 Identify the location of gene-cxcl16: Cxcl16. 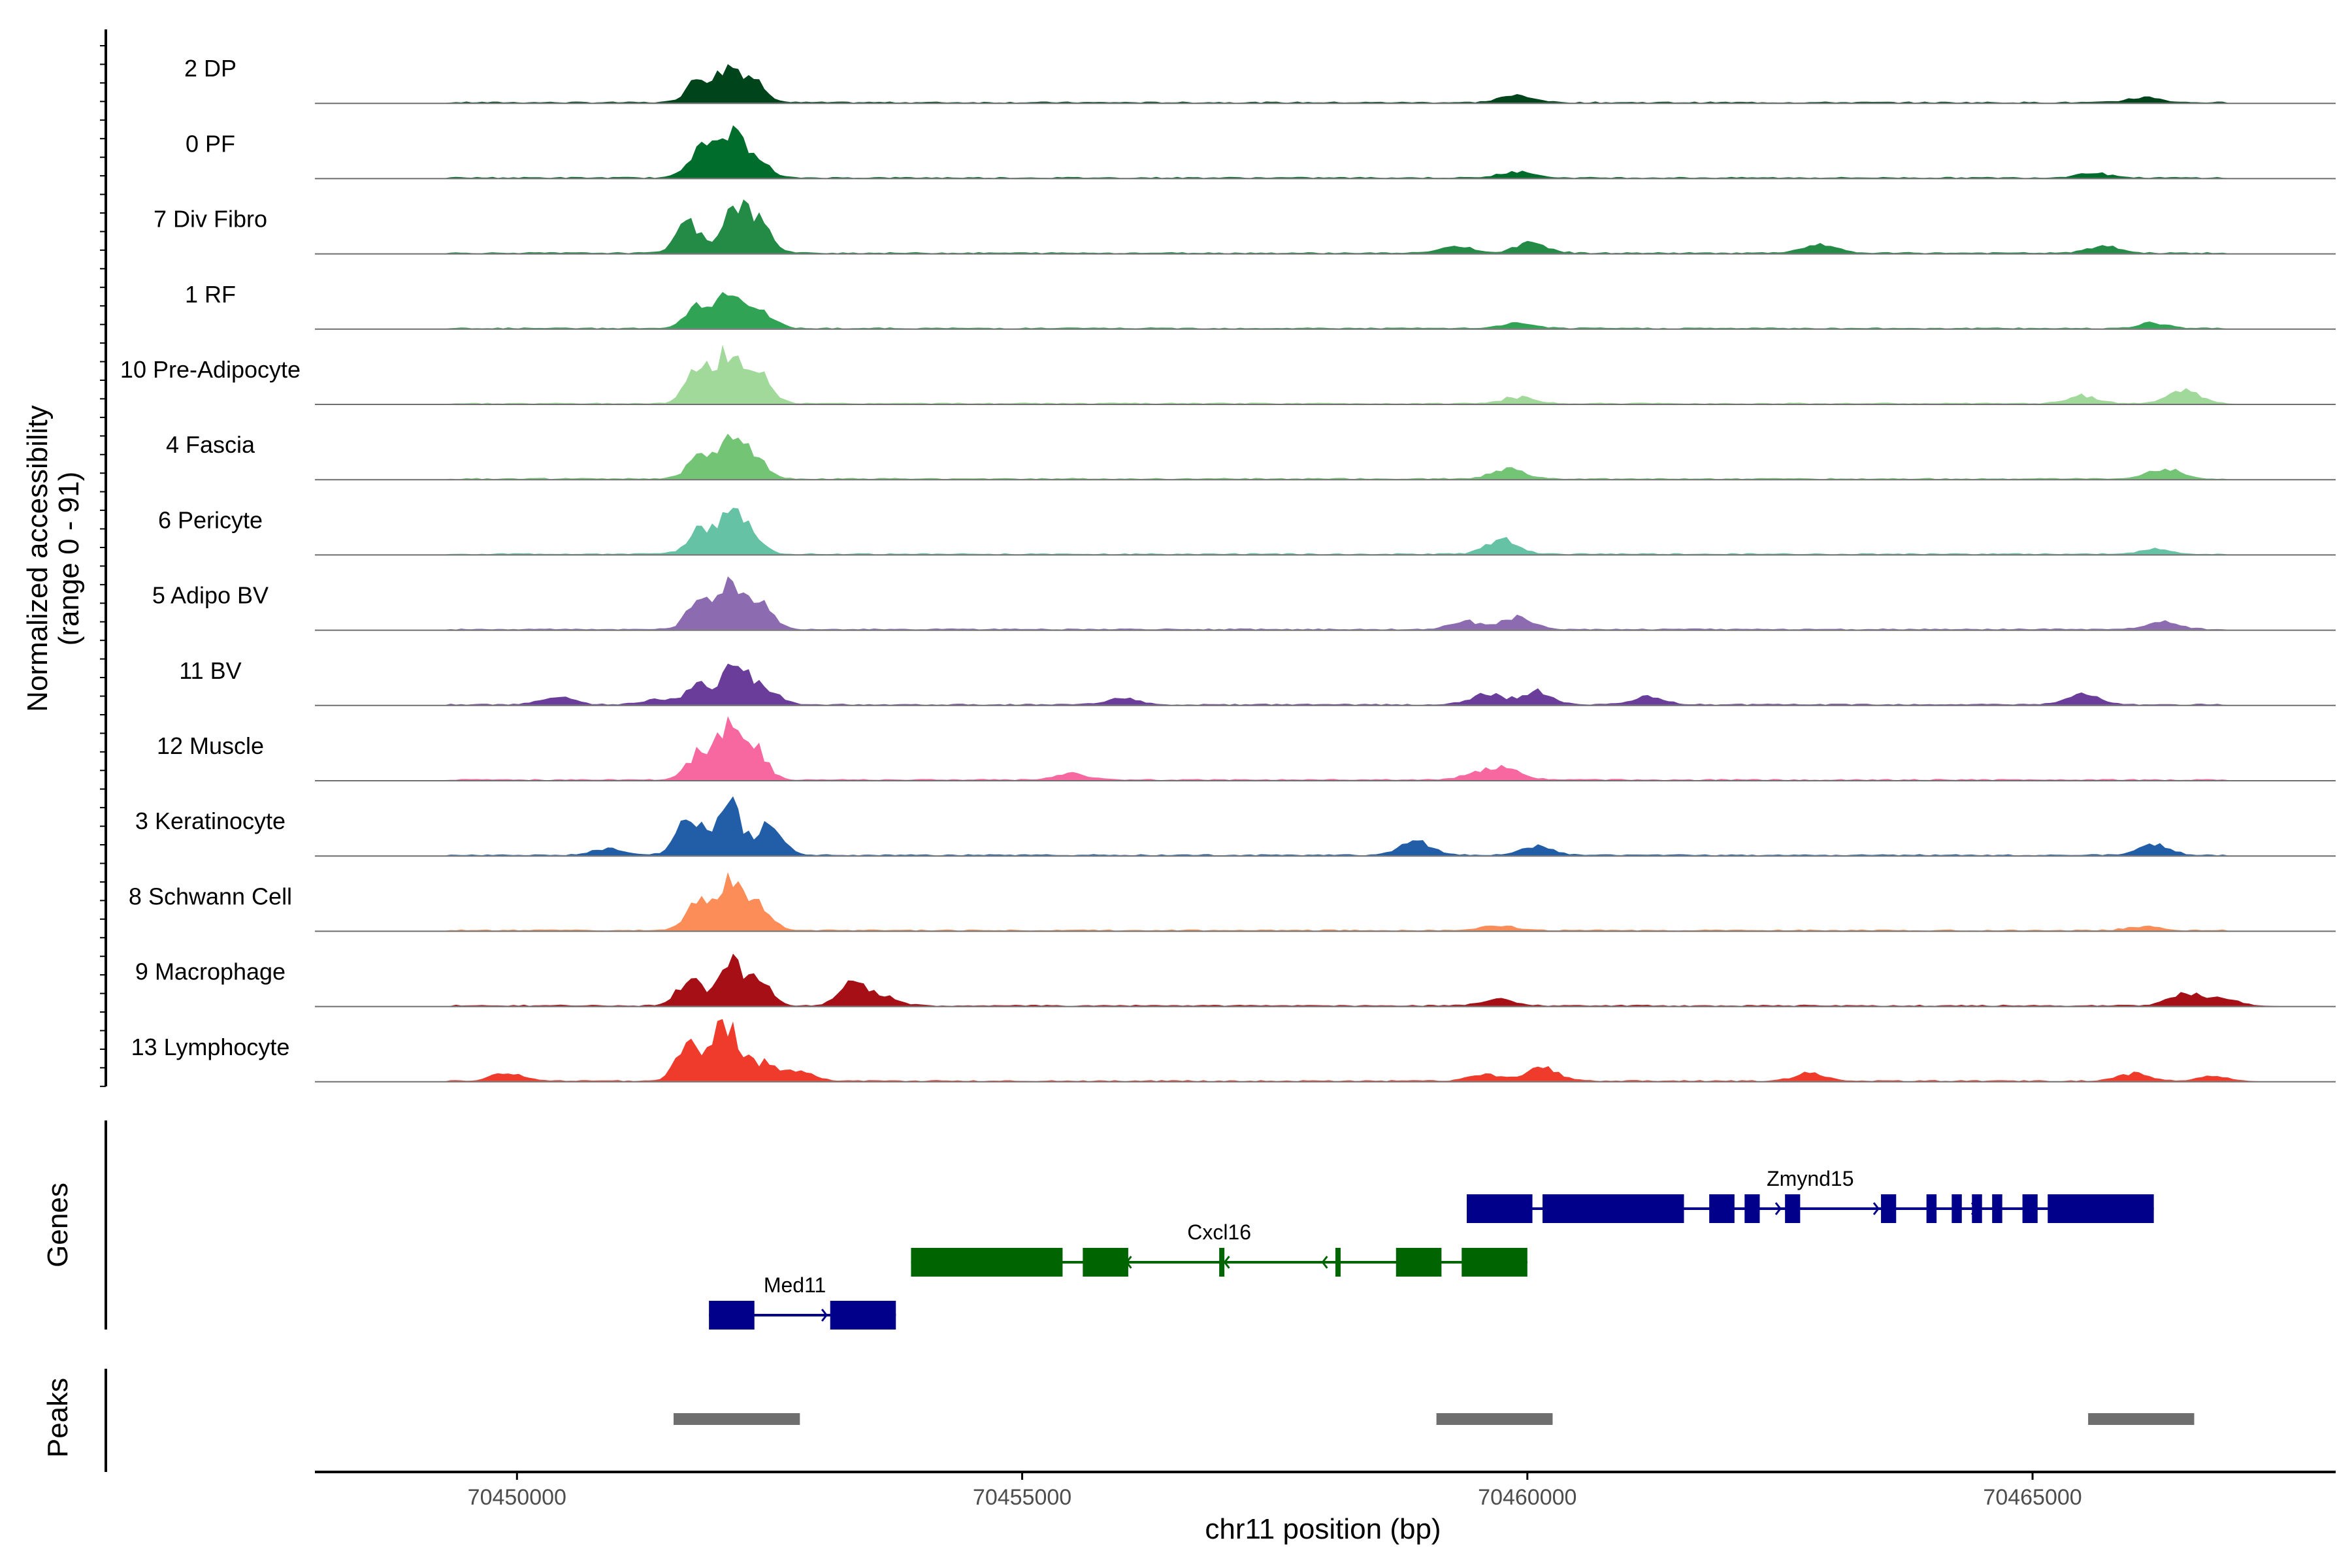
(1219, 1248).